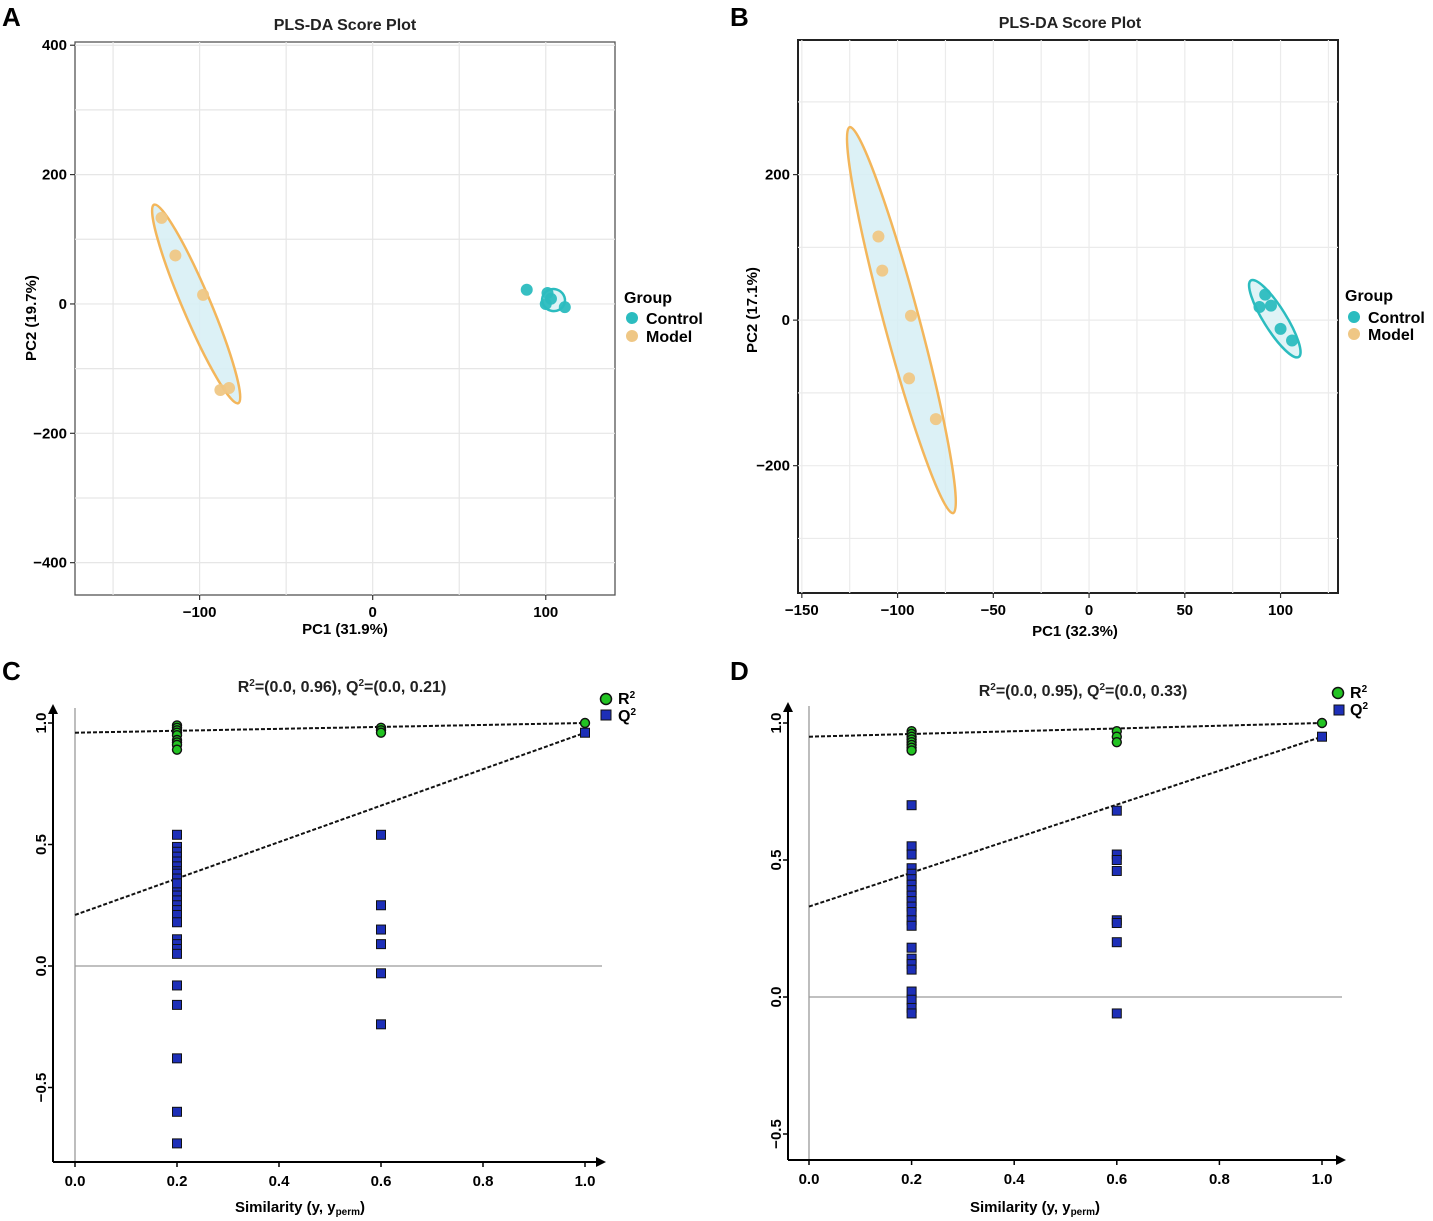 This screenshot has height=1221, width=1433. What do you see at coordinates (993, 687) in the screenshot?
I see `title-d-r-sup: 2` at bounding box center [993, 687].